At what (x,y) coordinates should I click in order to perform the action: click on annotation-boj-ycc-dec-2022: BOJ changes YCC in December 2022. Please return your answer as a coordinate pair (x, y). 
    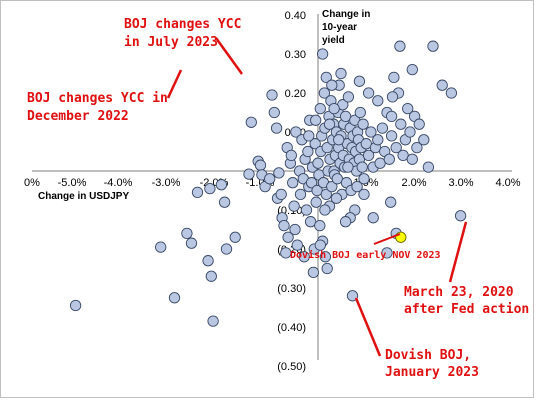
    Looking at the image, I should click on (101, 107).